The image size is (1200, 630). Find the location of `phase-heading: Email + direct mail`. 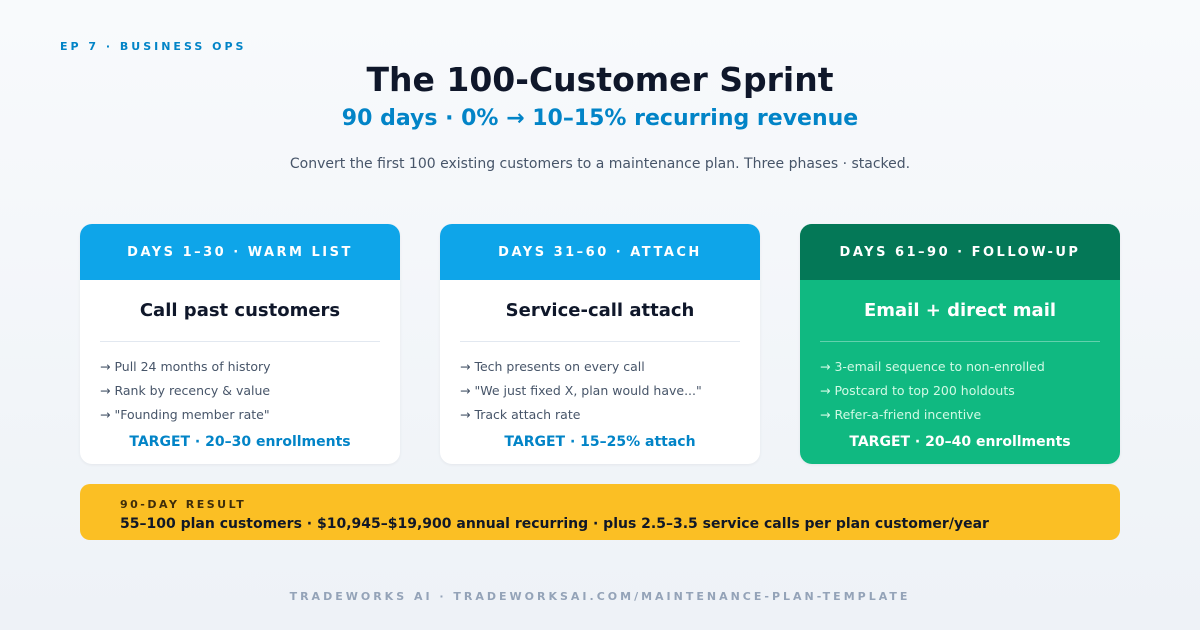

phase-heading: Email + direct mail is located at coordinates (960, 310).